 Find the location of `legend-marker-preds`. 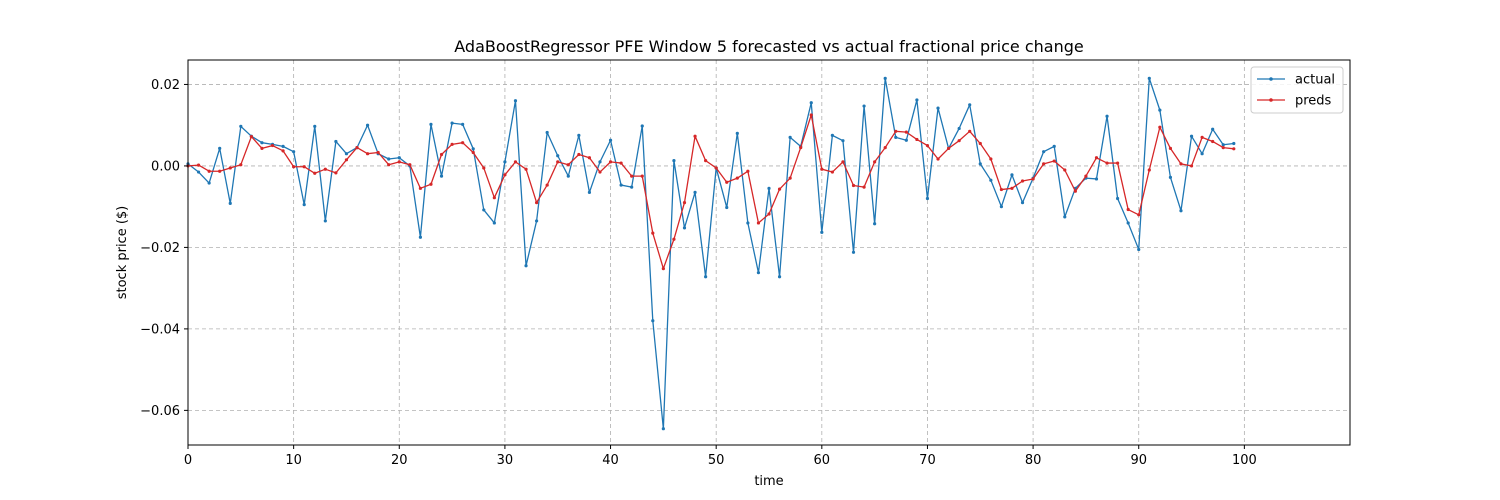

legend-marker-preds is located at coordinates (1271, 100).